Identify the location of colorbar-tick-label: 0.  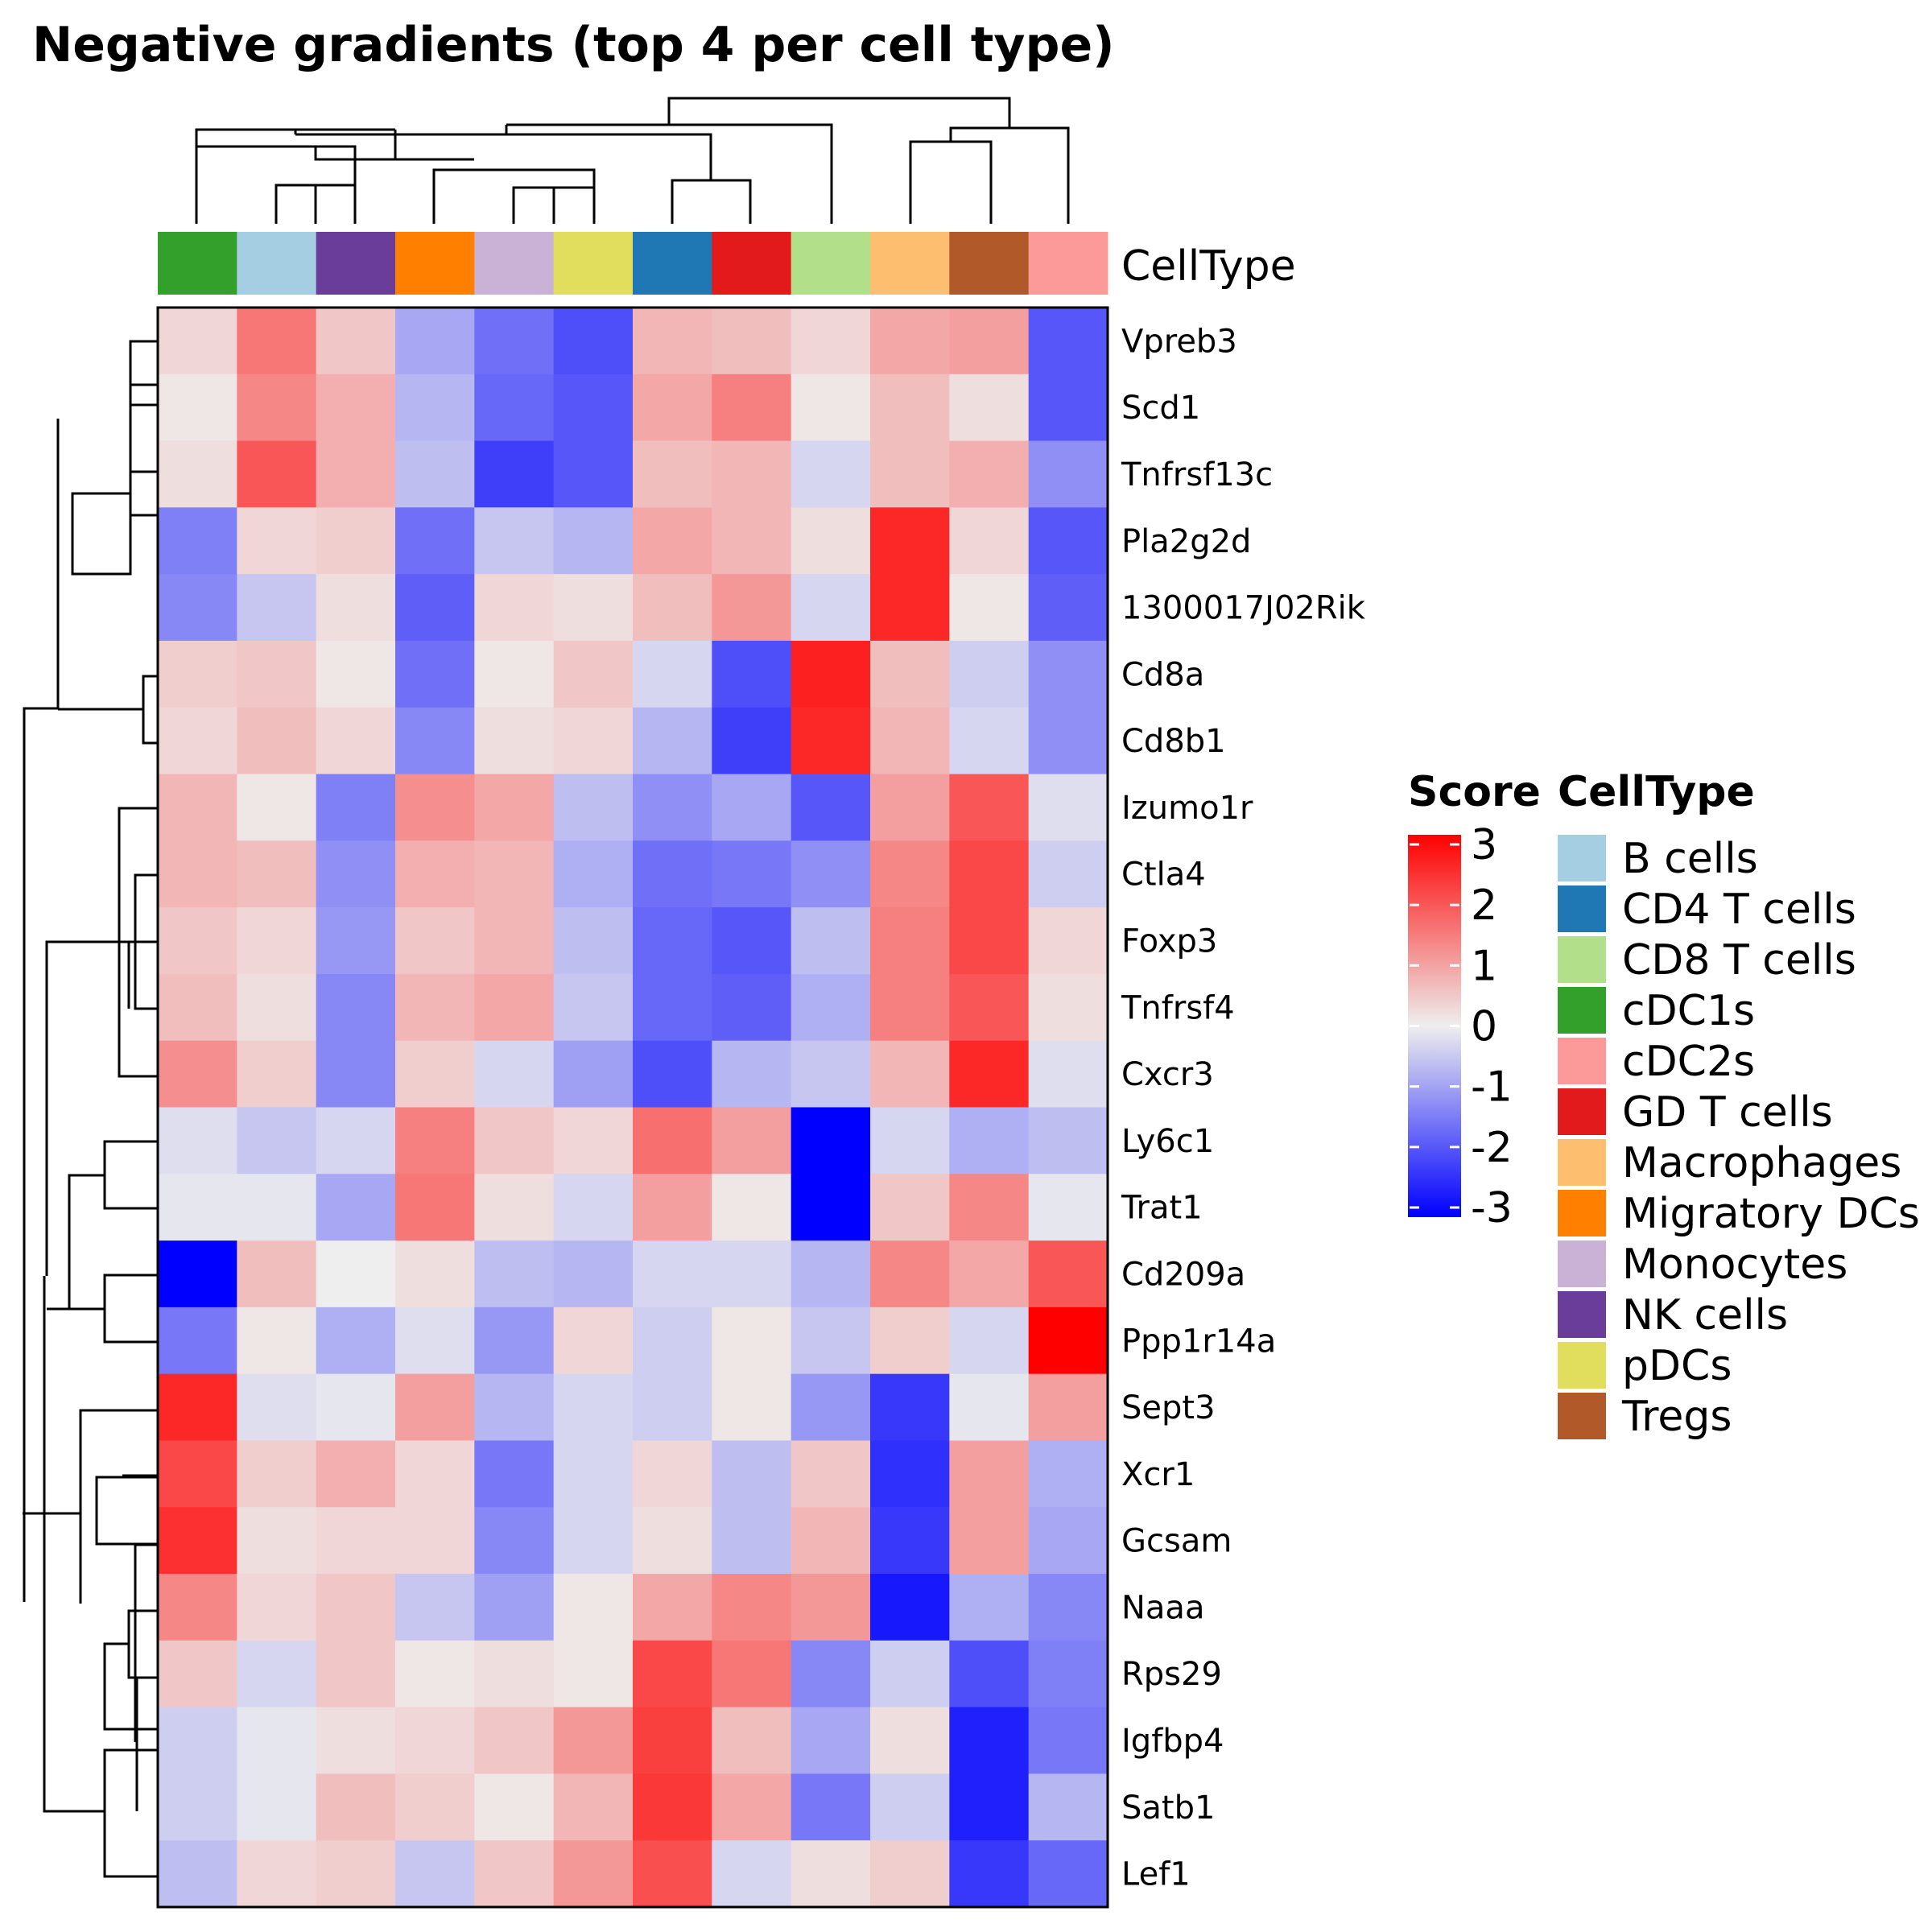
(1484, 1027).